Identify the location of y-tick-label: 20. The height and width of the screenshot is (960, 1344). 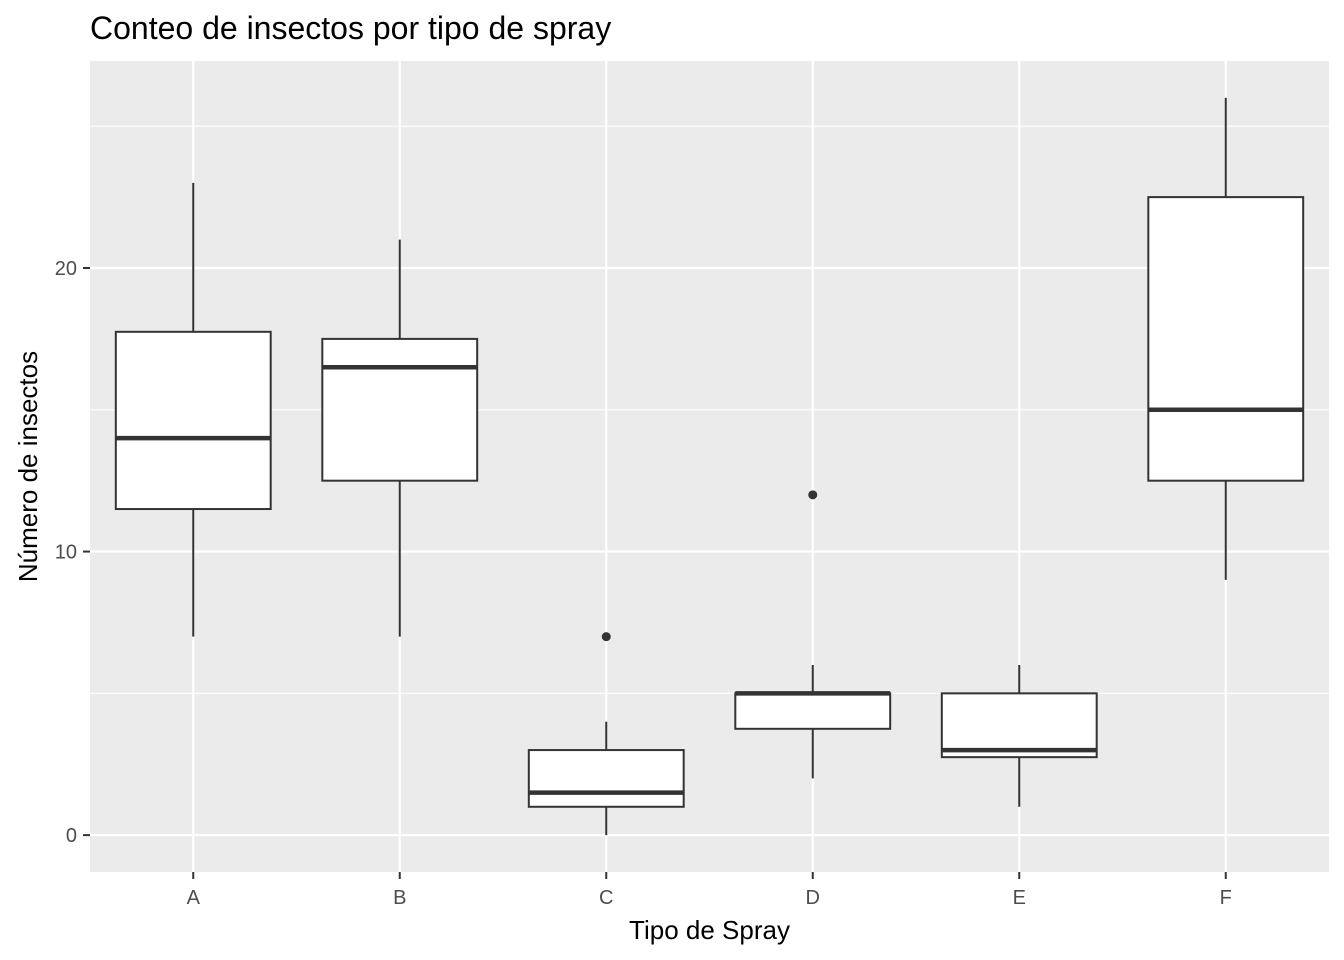
(66, 269).